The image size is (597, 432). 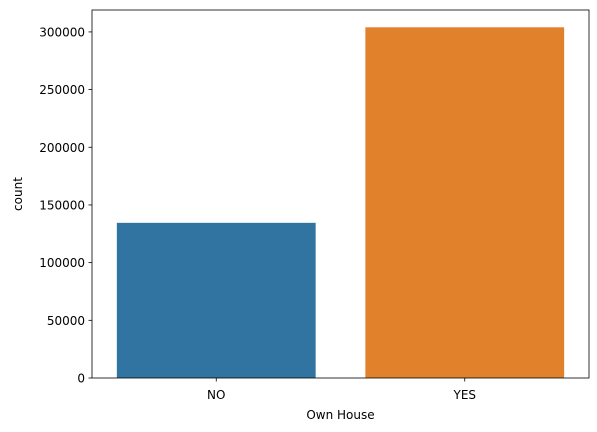 I want to click on x-tick-label: YES, so click(x=464, y=395).